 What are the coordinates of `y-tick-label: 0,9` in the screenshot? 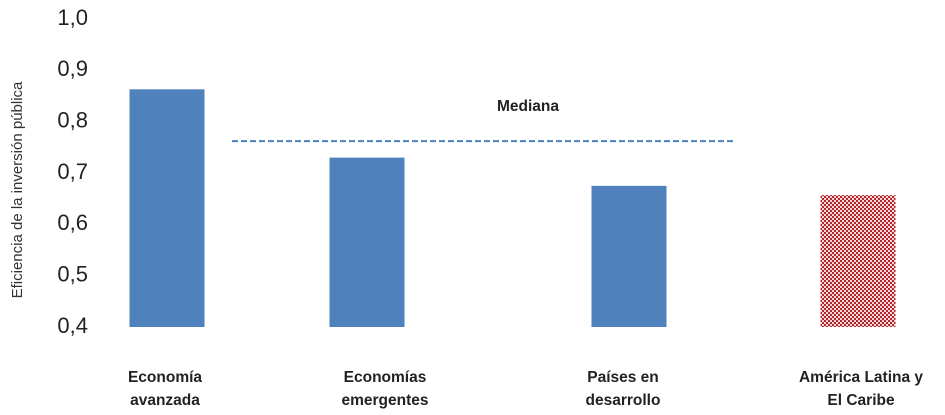 It's located at (72, 68).